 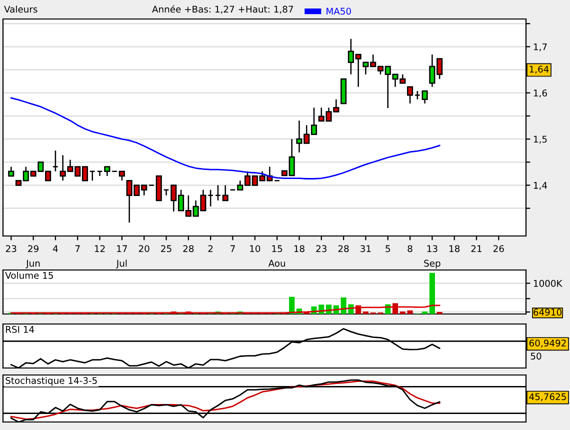 What do you see at coordinates (51, 381) in the screenshot?
I see `chart-title: Stochastique 14-3-5` at bounding box center [51, 381].